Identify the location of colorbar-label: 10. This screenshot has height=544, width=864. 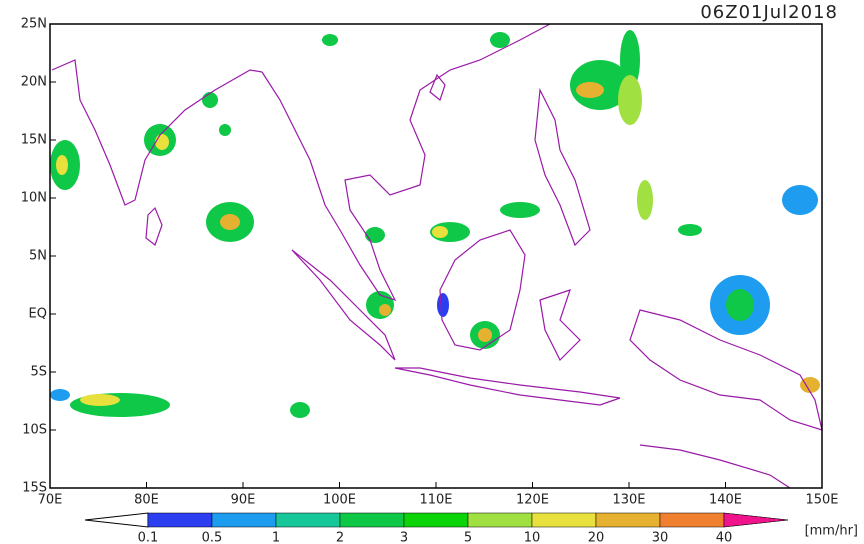
(532, 537).